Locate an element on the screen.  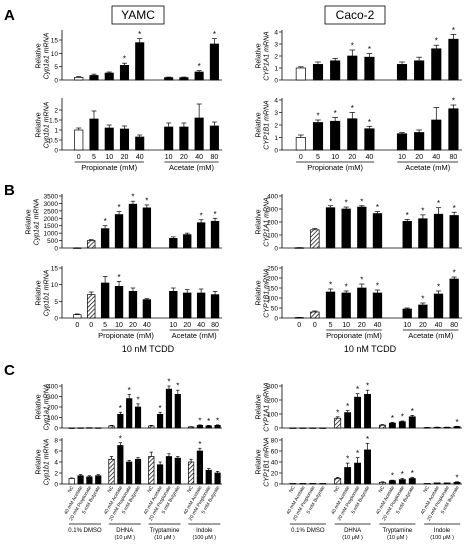
y-tick-label: 250 is located at coordinates (272, 269).